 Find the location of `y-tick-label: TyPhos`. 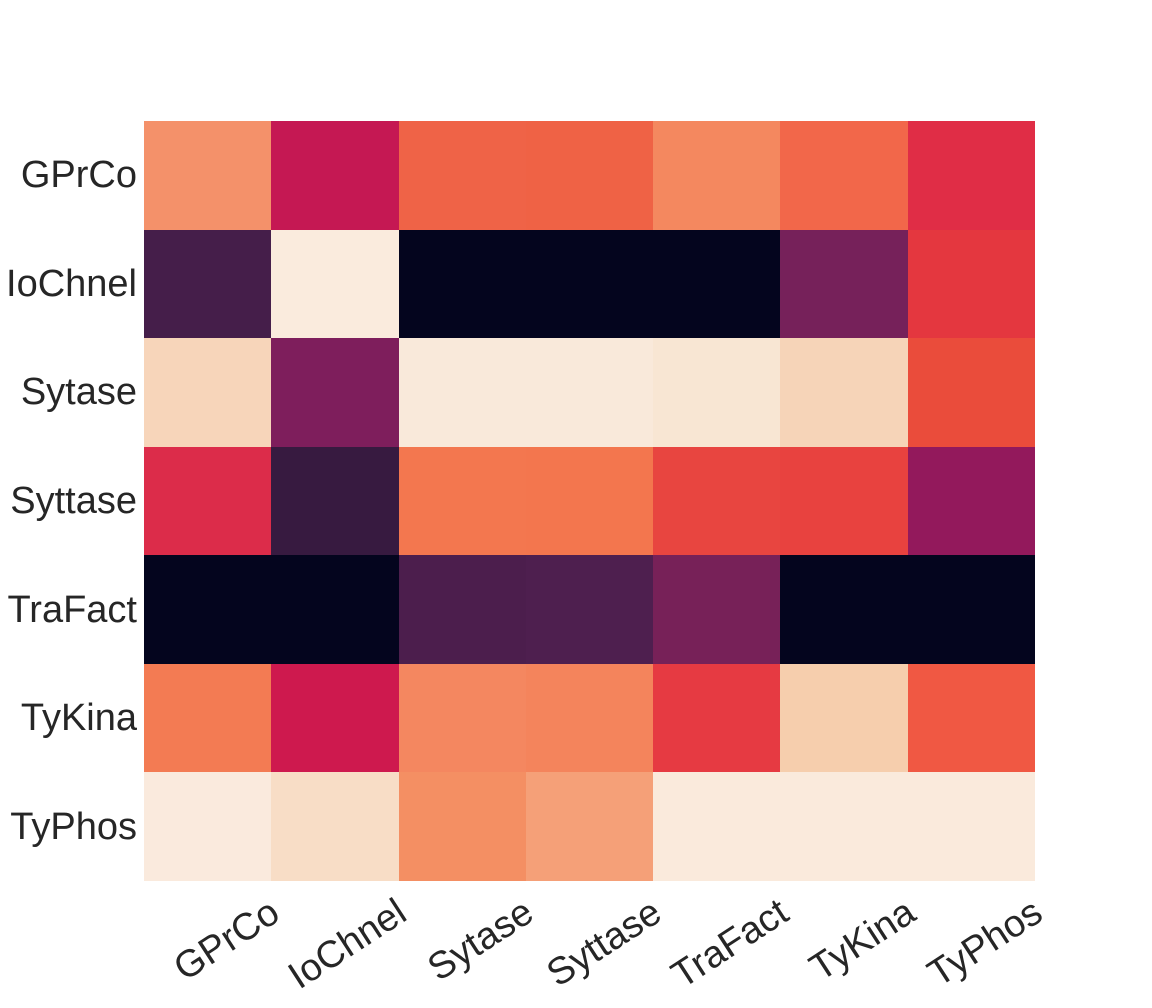

y-tick-label: TyPhos is located at coordinates (73, 826).